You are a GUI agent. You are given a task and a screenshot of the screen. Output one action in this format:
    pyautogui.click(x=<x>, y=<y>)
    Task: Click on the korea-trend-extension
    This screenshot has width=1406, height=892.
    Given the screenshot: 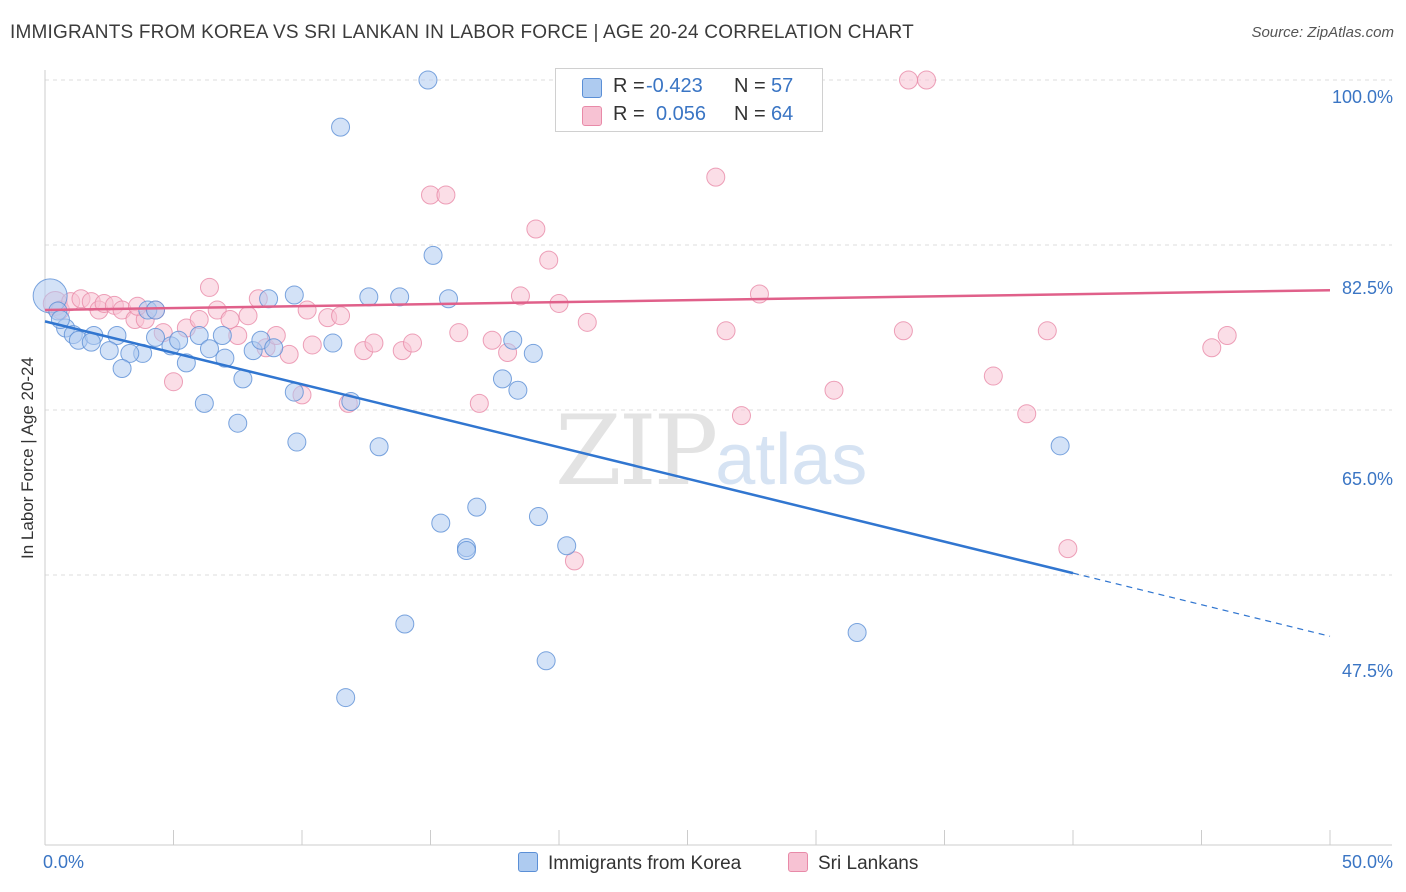 What is the action you would take?
    pyautogui.click(x=1201, y=604)
    